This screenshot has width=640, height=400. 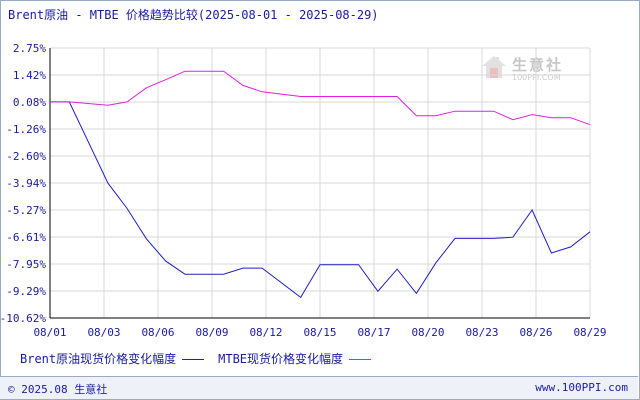 I want to click on watermark-name: 生意社, so click(x=538, y=65).